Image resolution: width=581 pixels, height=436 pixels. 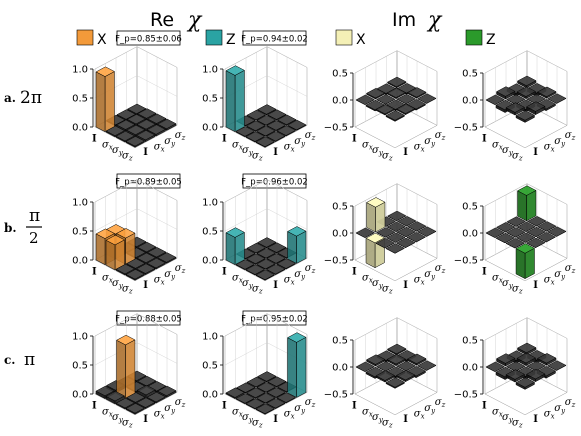 I want to click on bar-σx-σy, so click(x=266, y=121).